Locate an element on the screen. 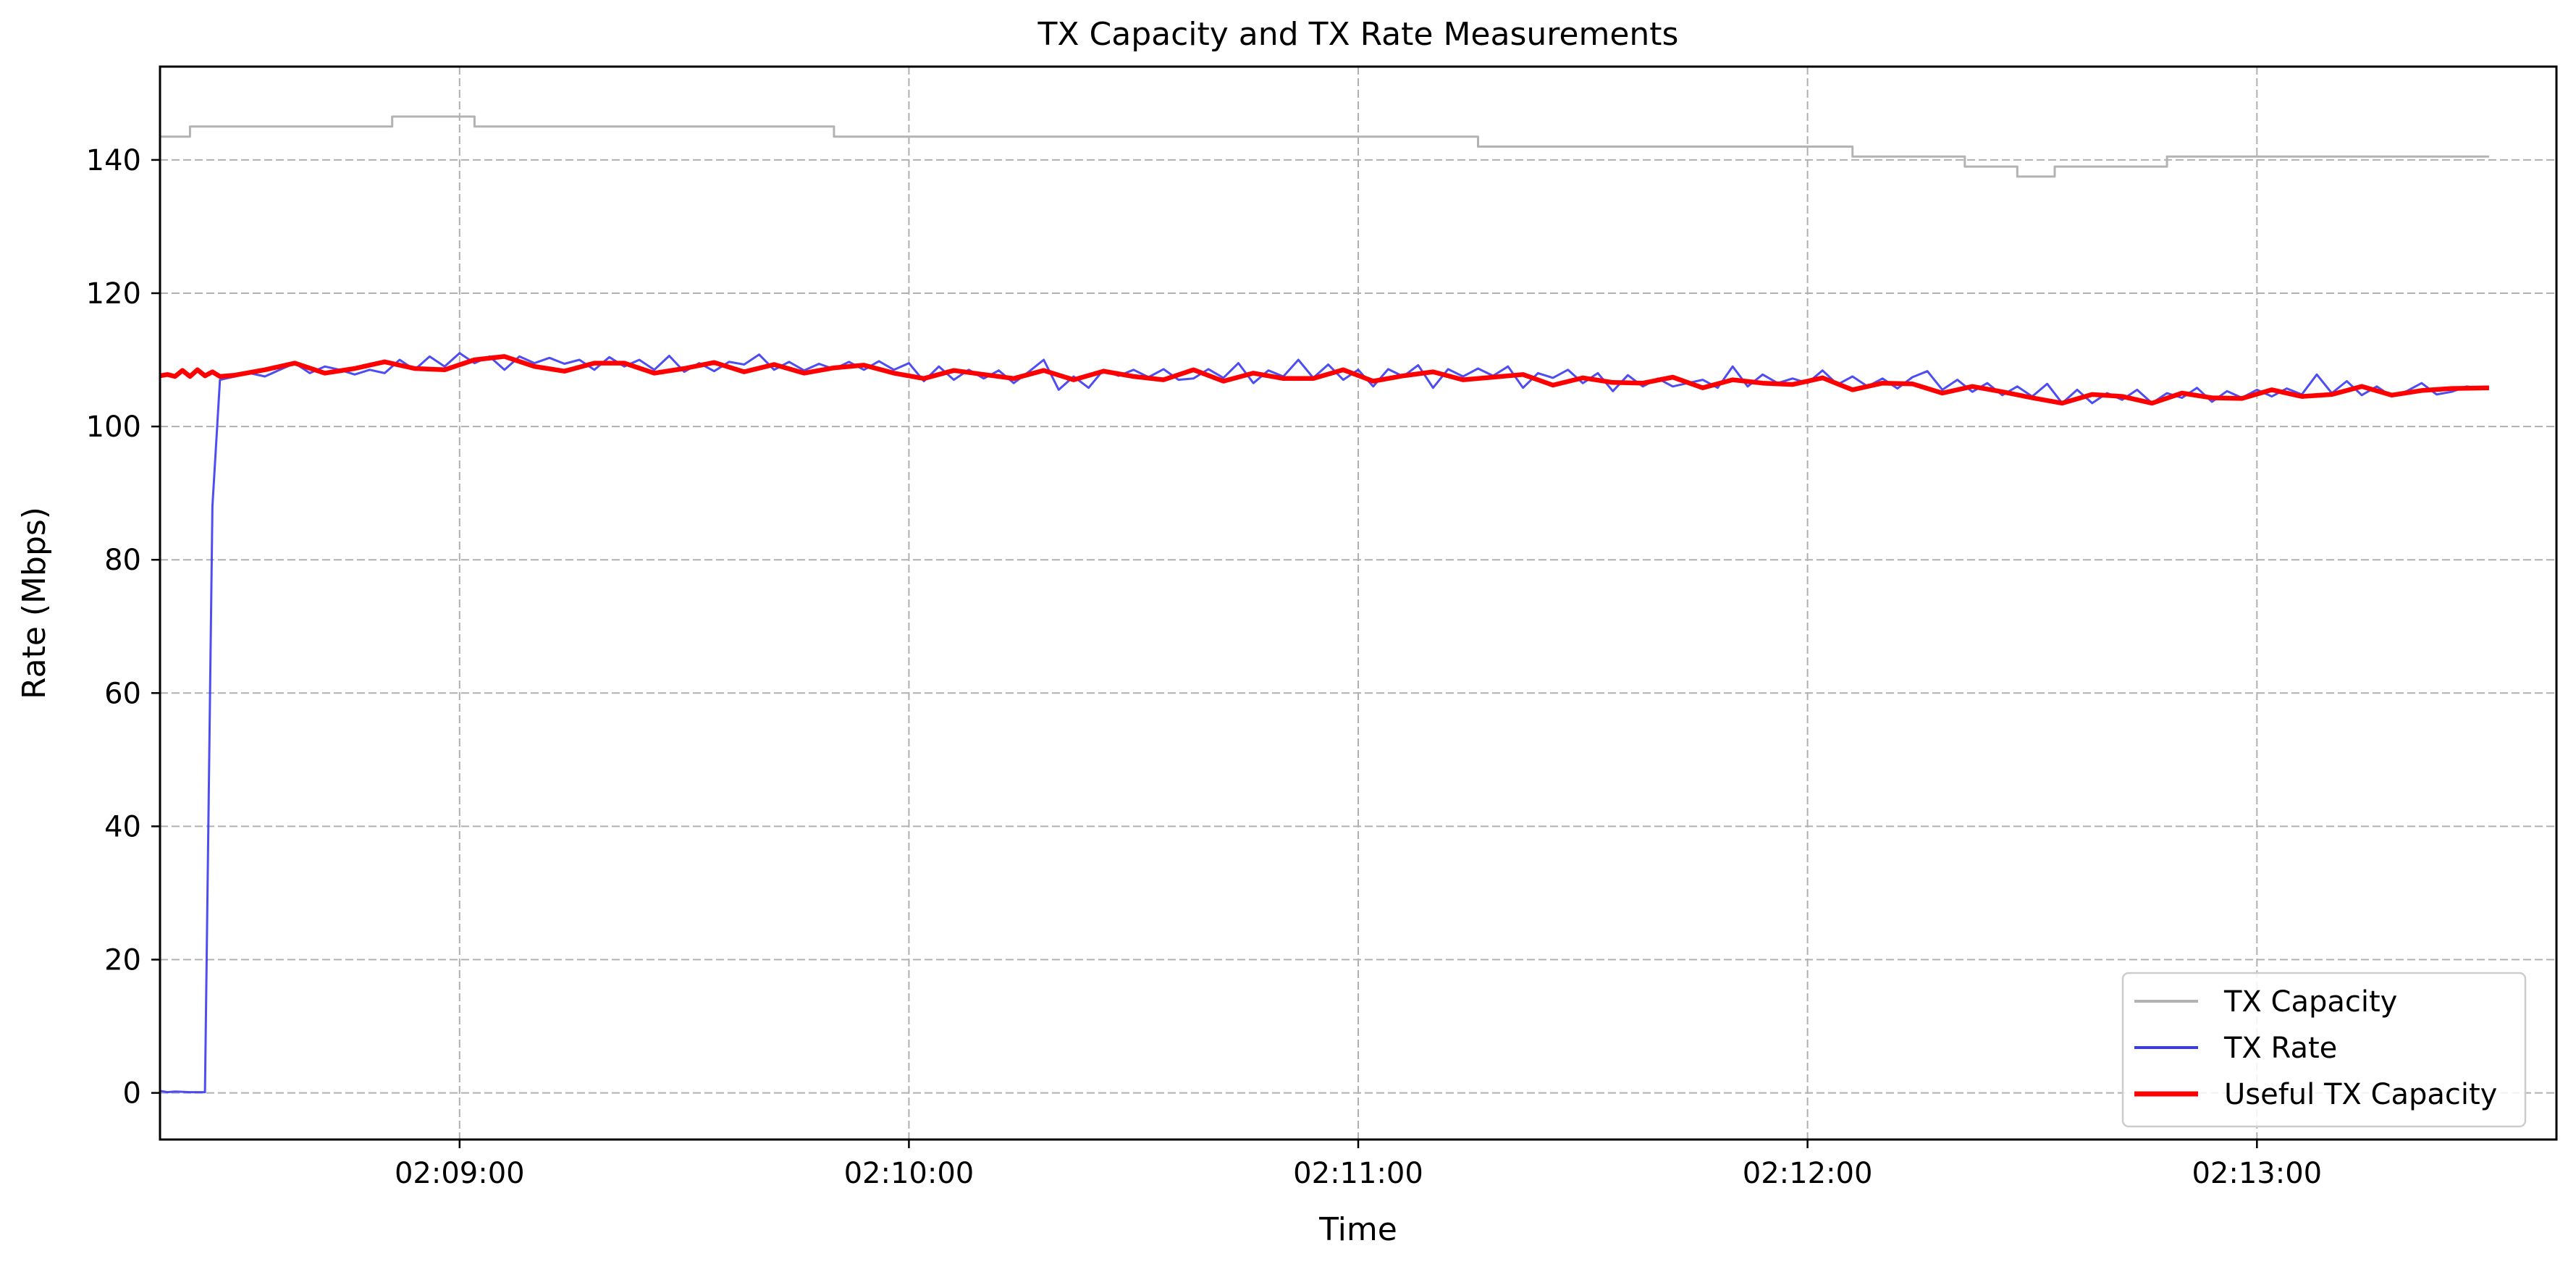  y-tick-label: 60 is located at coordinates (122, 693).